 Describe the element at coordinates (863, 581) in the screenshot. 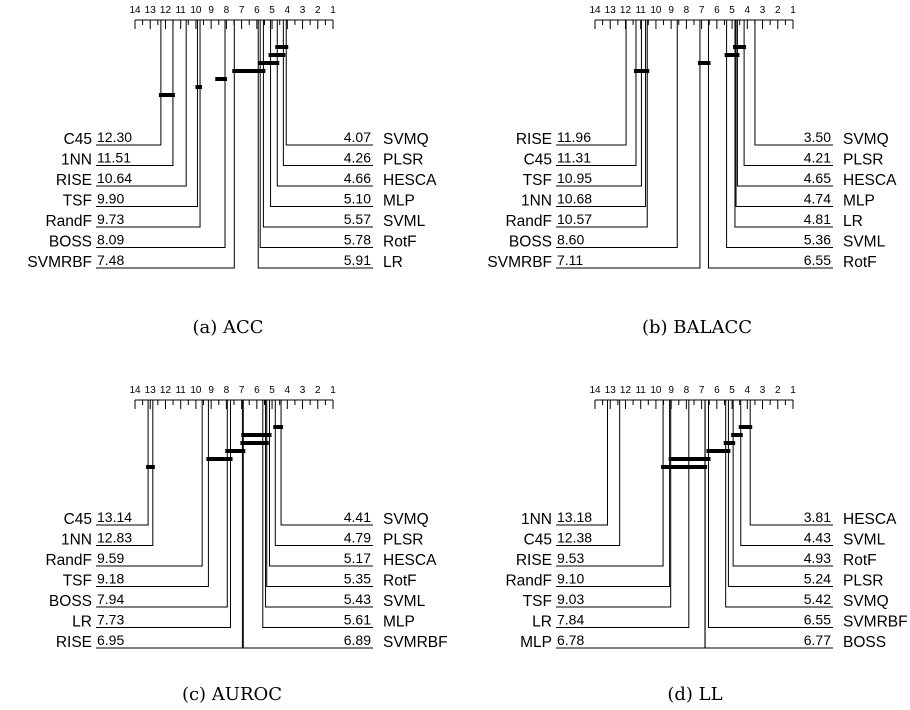

I see `method-name: PLSR` at that location.